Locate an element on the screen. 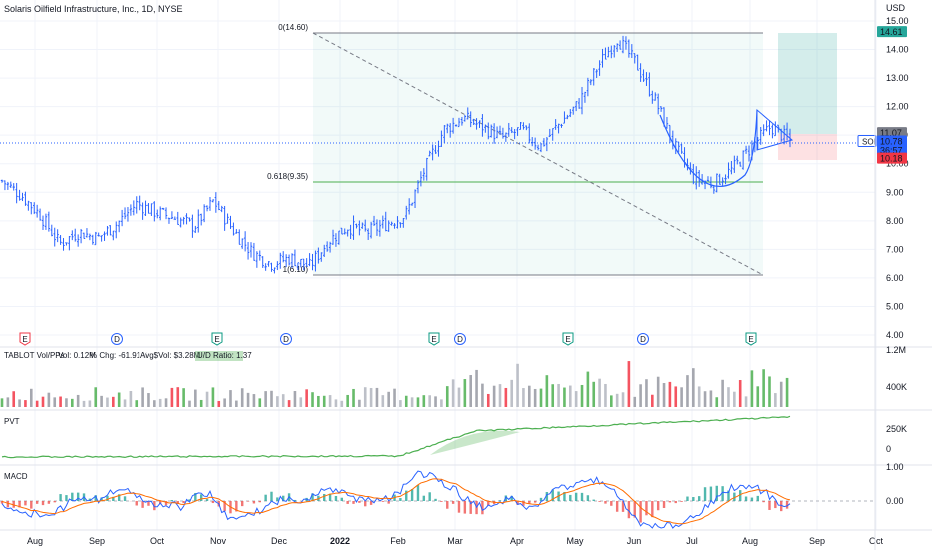 The image size is (932, 550). time-tick-label: 2022 is located at coordinates (340, 541).